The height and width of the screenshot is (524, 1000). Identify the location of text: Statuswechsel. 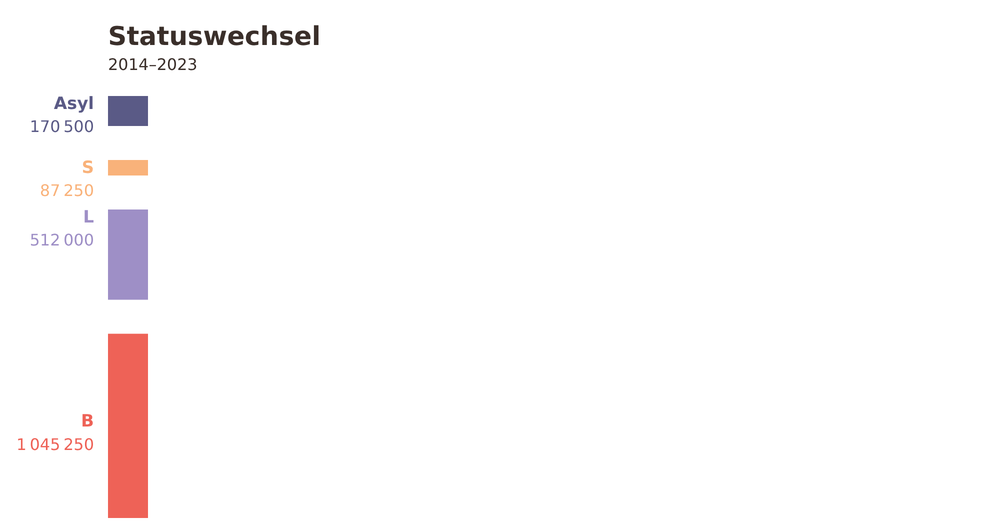
(214, 37).